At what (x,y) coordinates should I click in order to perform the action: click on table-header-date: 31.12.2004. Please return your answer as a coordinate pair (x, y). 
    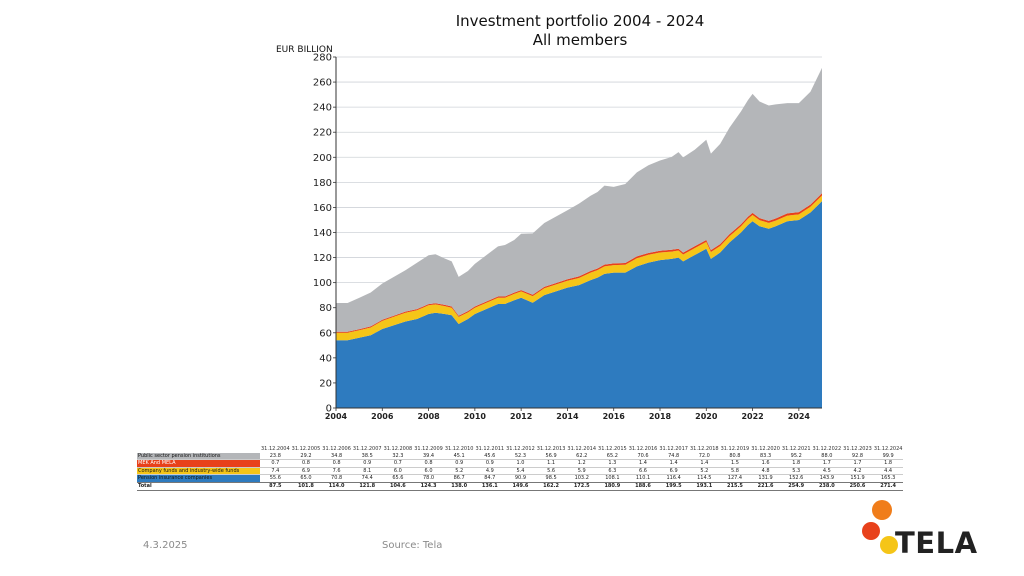
    Looking at the image, I should click on (275, 449).